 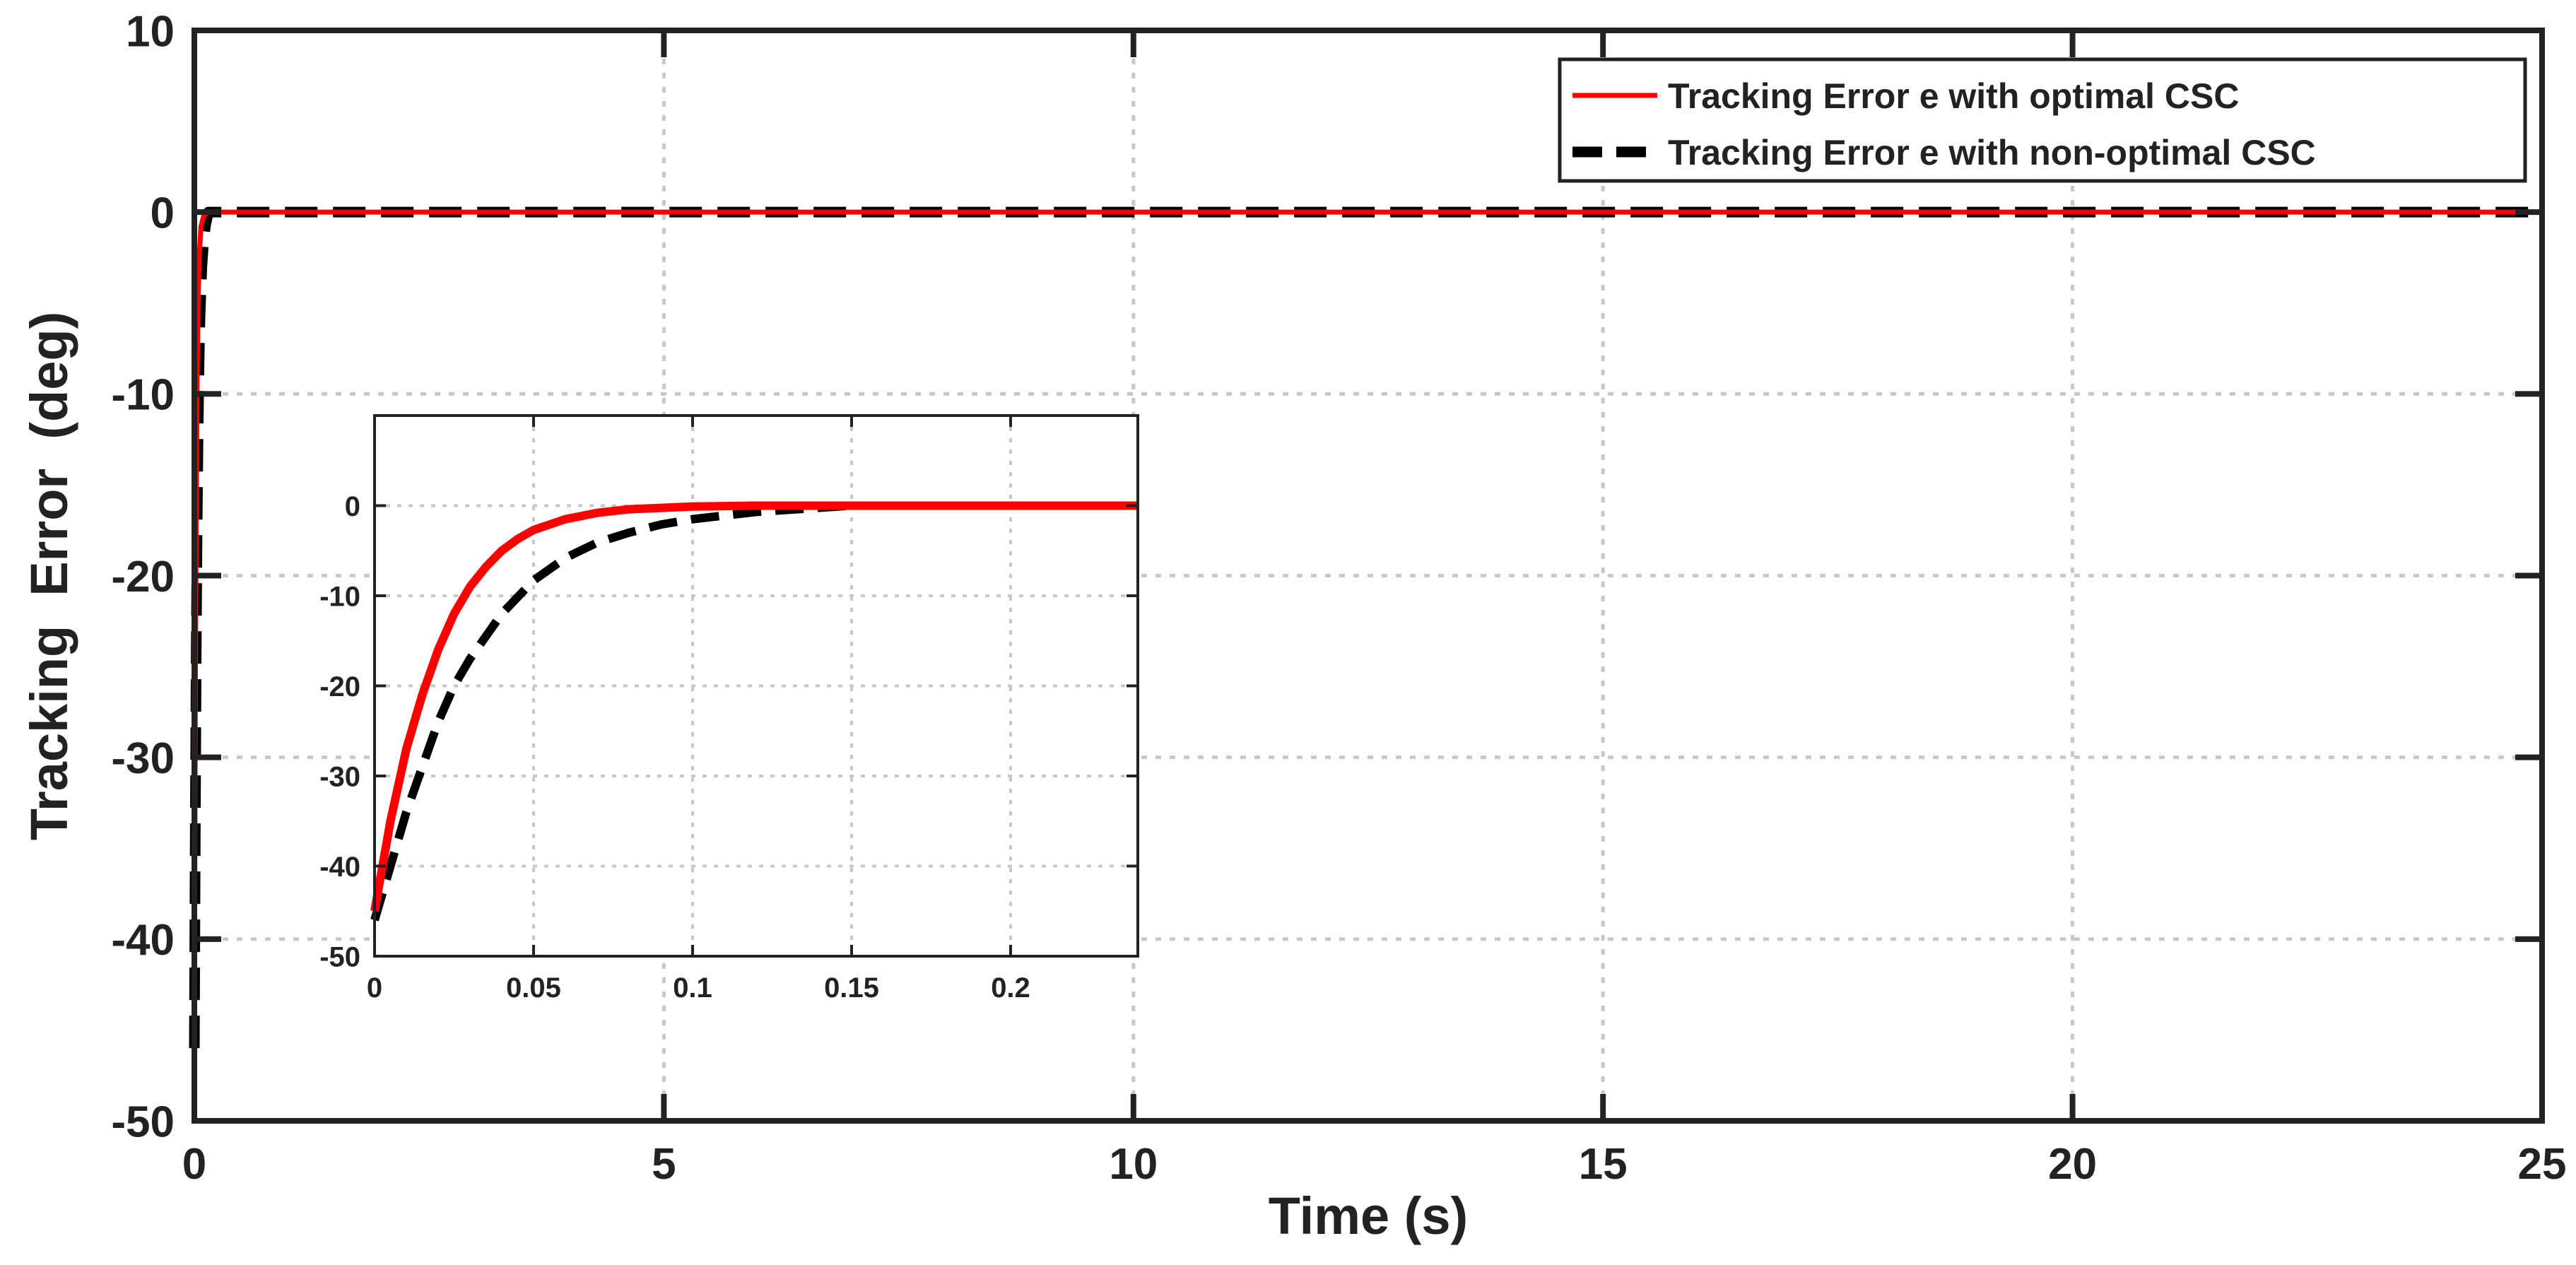 What do you see at coordinates (163, 213) in the screenshot?
I see `main-y-tick-label: 0` at bounding box center [163, 213].